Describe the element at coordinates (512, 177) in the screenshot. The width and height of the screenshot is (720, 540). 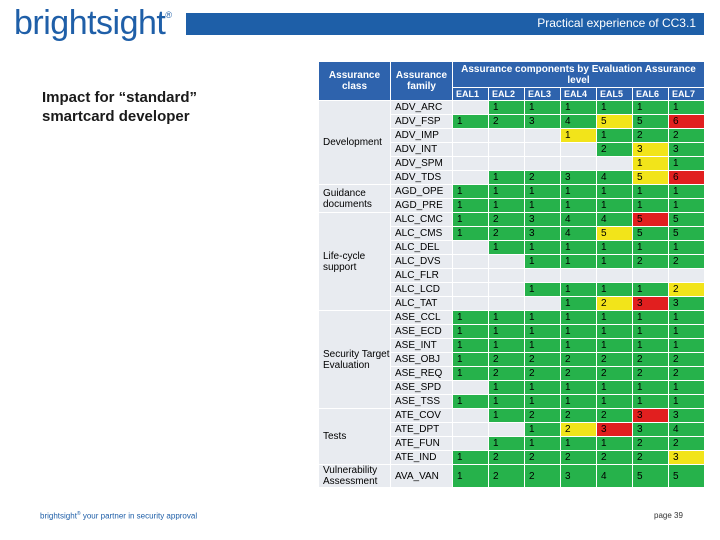
I see `table-row: ADV_TDS 1 2 3 4 5 6` at that location.